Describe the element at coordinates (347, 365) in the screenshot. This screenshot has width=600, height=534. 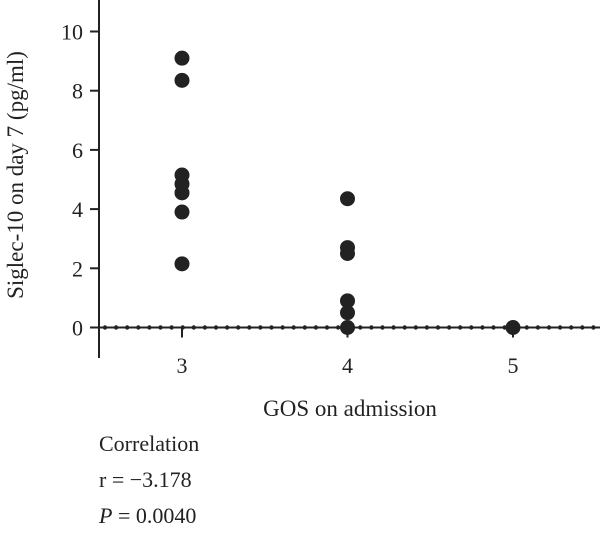
I see `x-tick-label: 4` at that location.